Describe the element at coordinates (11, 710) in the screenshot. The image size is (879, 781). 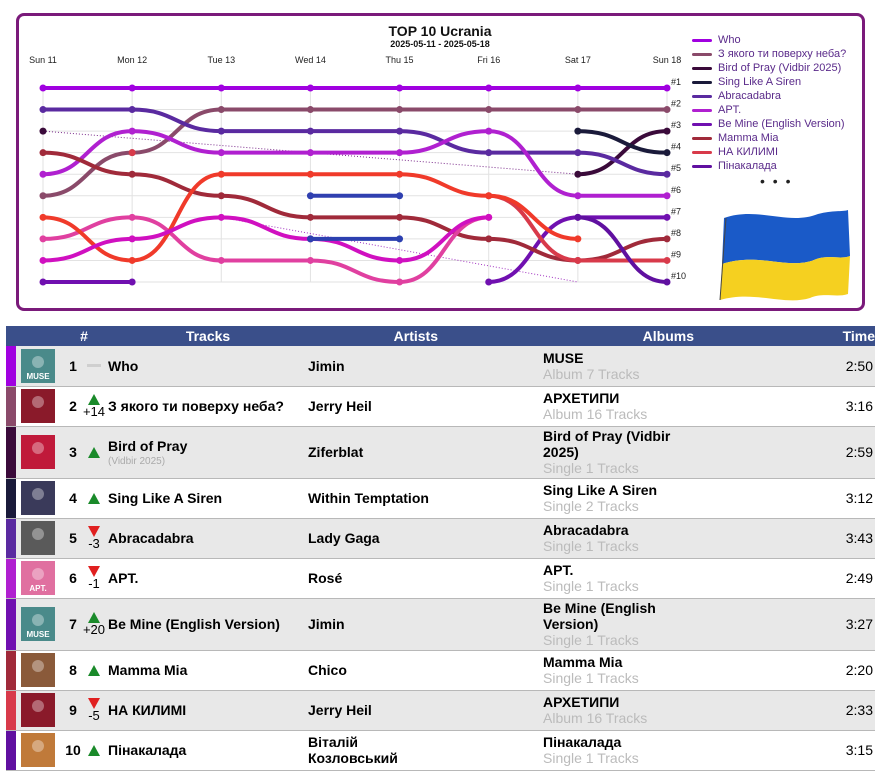
I see `row-color-bar` at that location.